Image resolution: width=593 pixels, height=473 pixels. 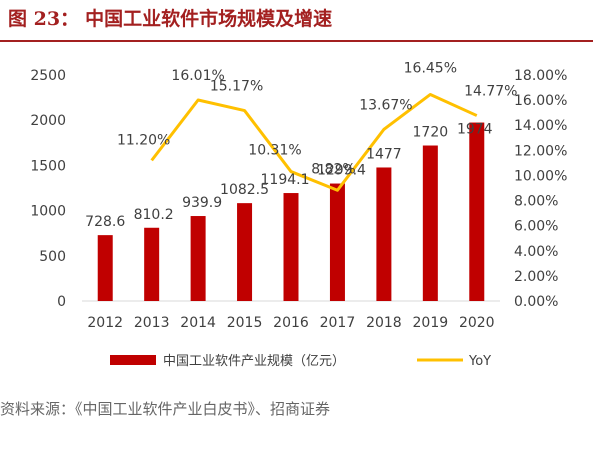 I want to click on yoy-value-label: 16.01%, so click(x=197, y=76).